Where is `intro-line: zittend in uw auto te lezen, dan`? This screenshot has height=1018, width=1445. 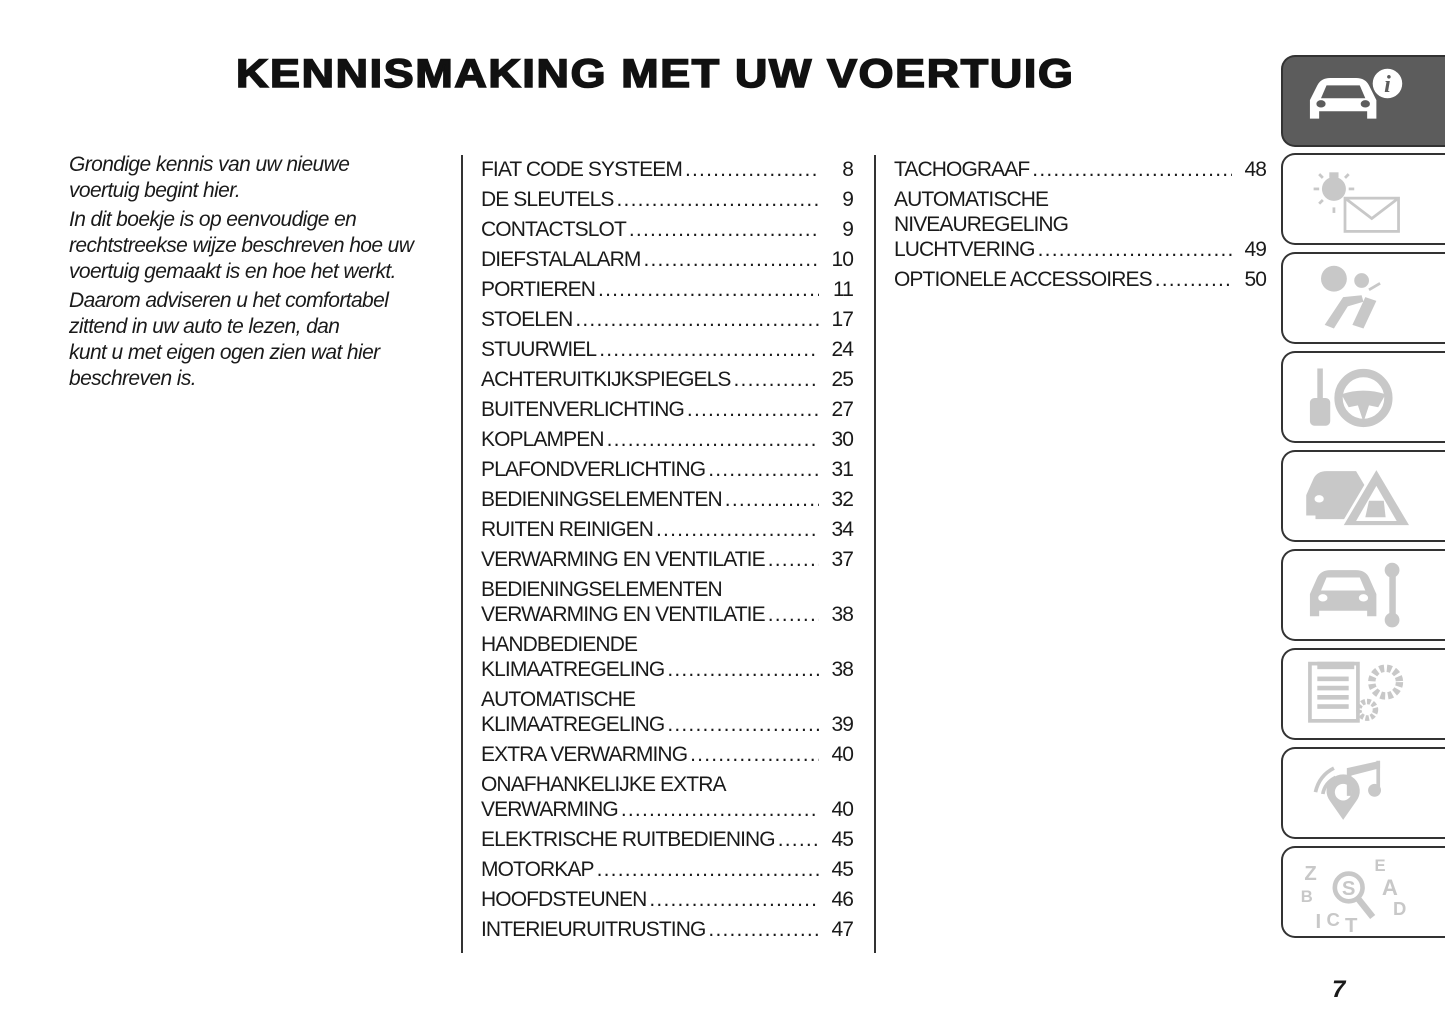 intro-line: zittend in uw auto te lezen, dan is located at coordinates (204, 326).